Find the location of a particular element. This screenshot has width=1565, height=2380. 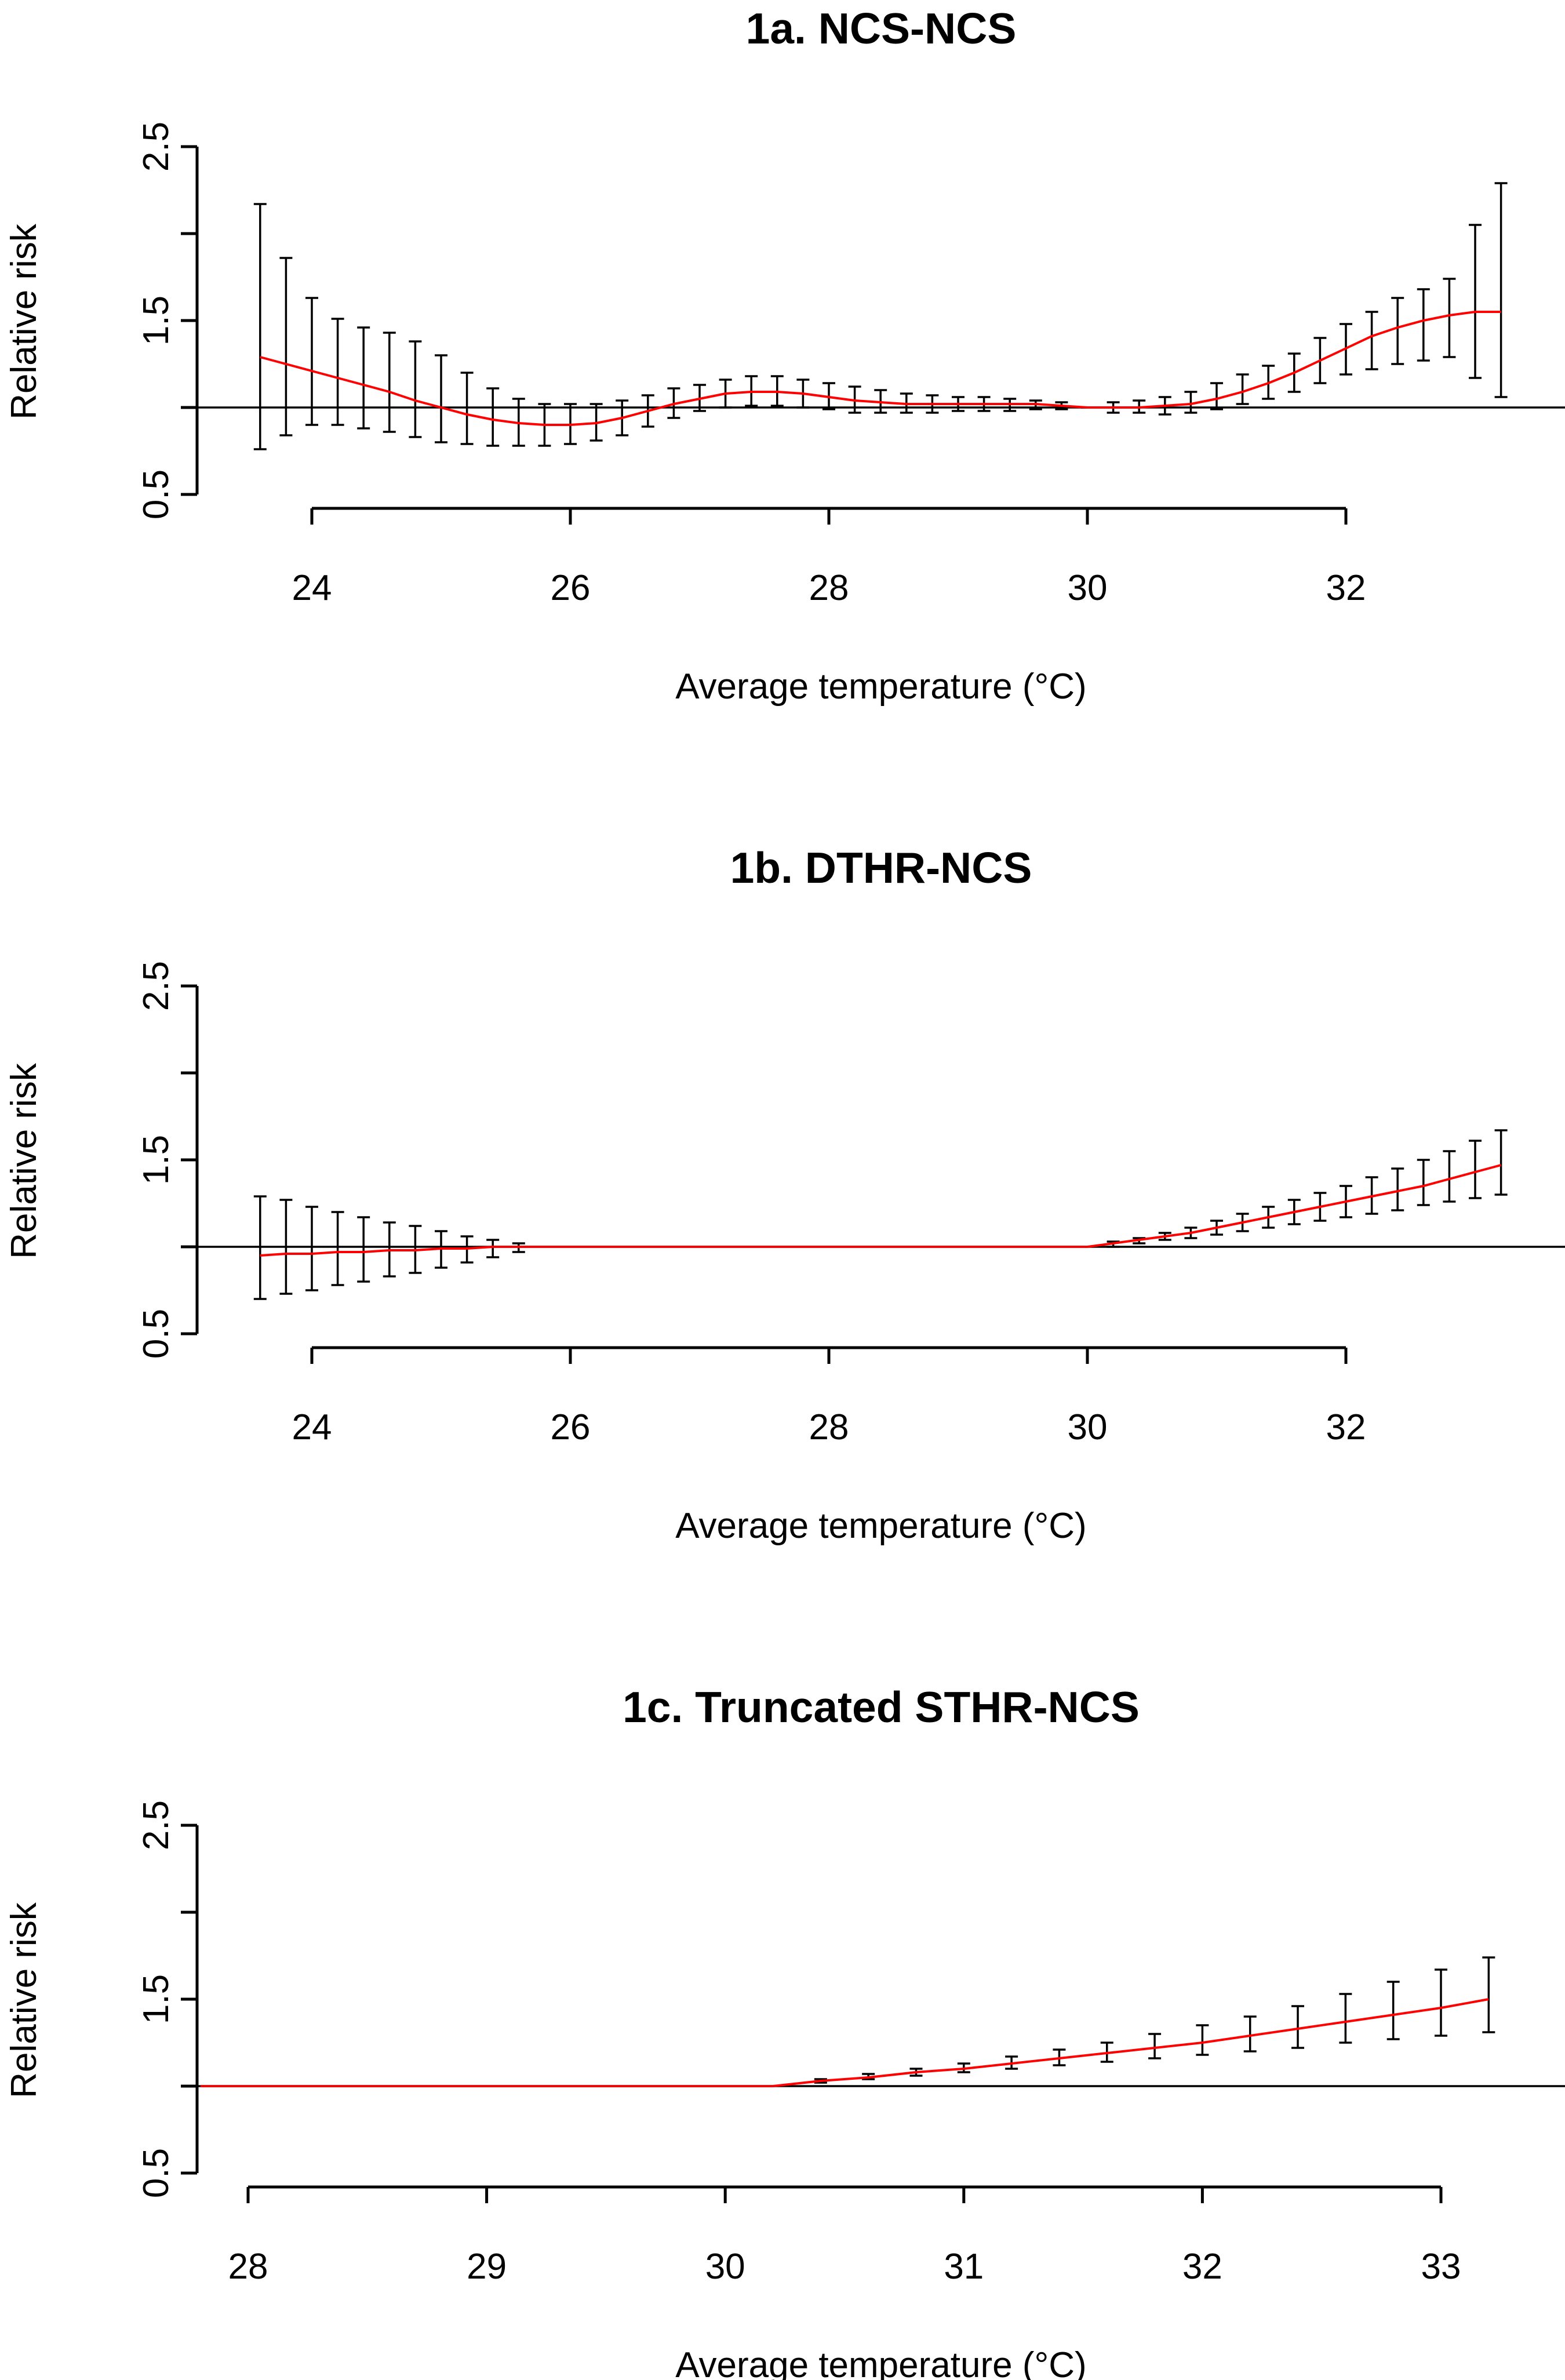

chart-title: 1b. DTHR-NCS is located at coordinates (881, 868).